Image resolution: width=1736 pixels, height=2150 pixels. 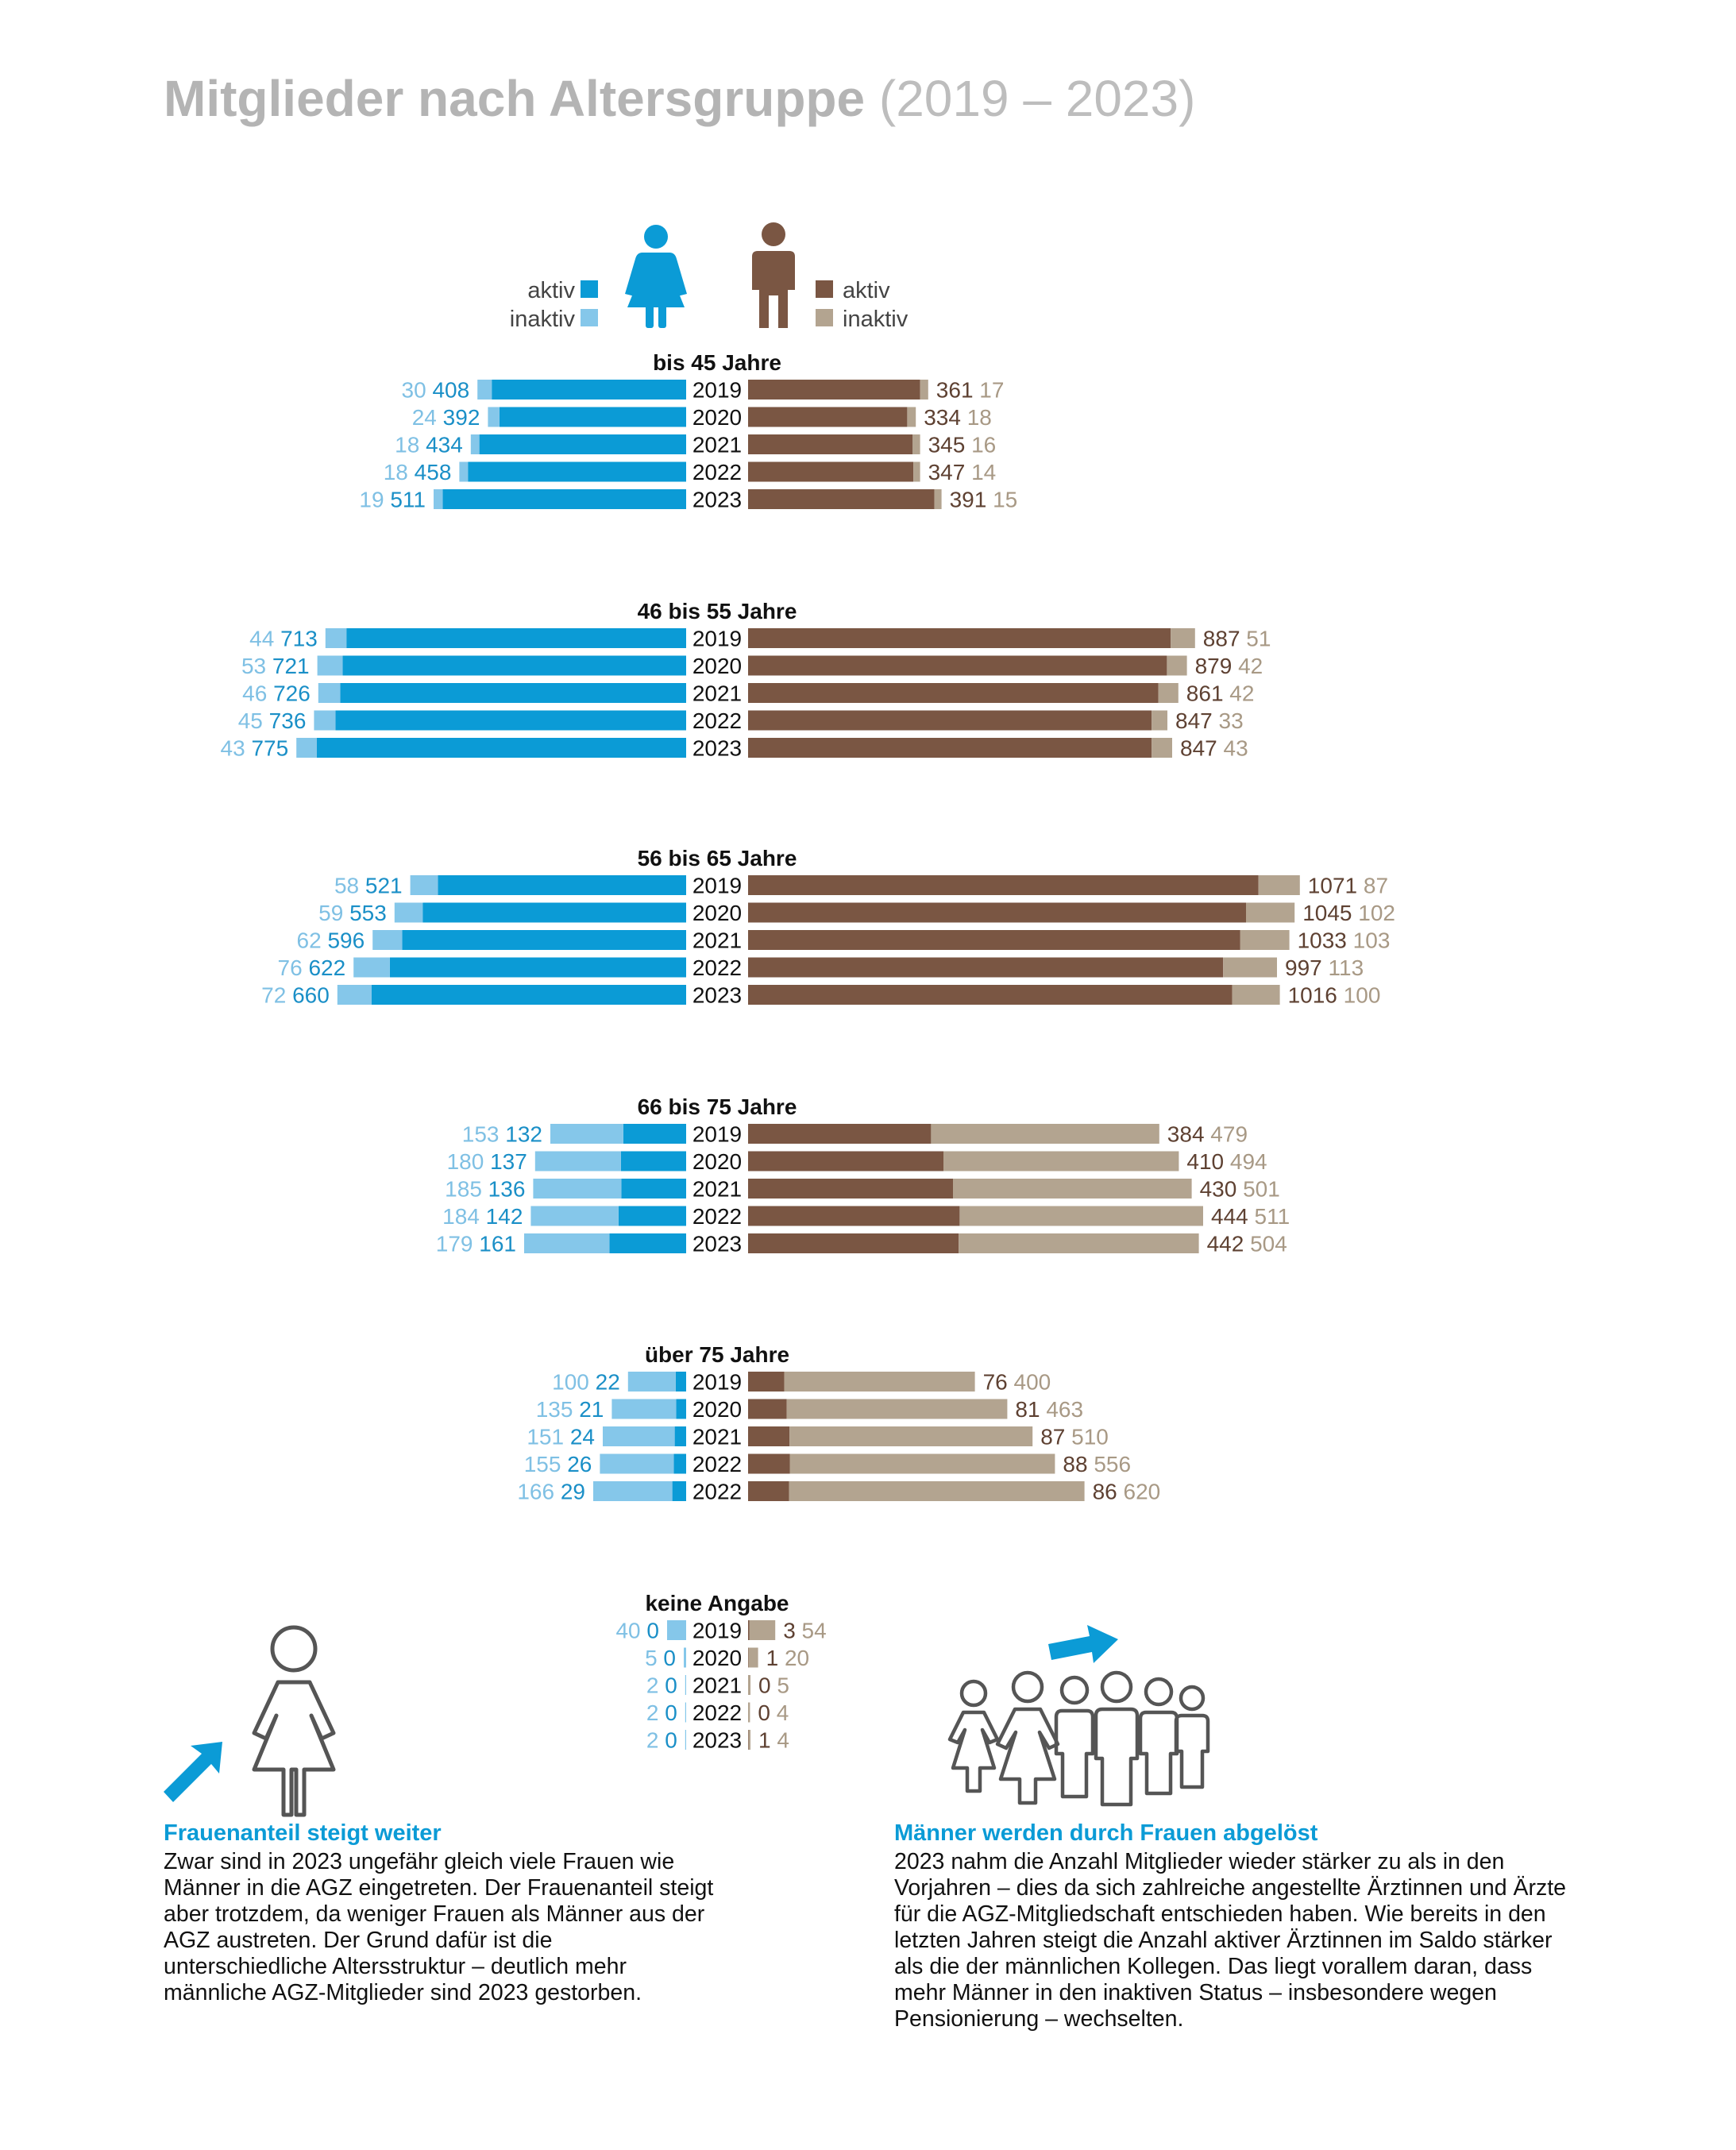 What do you see at coordinates (352, 913) in the screenshot?
I see `value-label-women: 59 553` at bounding box center [352, 913].